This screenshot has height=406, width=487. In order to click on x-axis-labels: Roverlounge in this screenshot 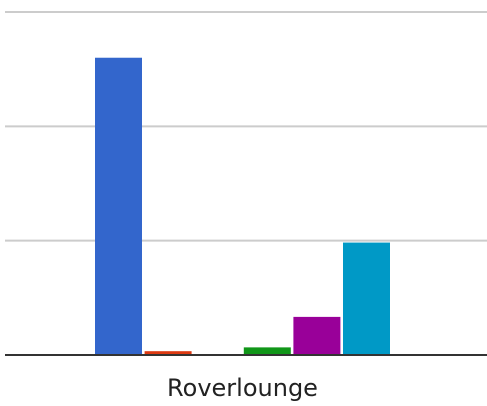, I will do `click(242, 388)`.